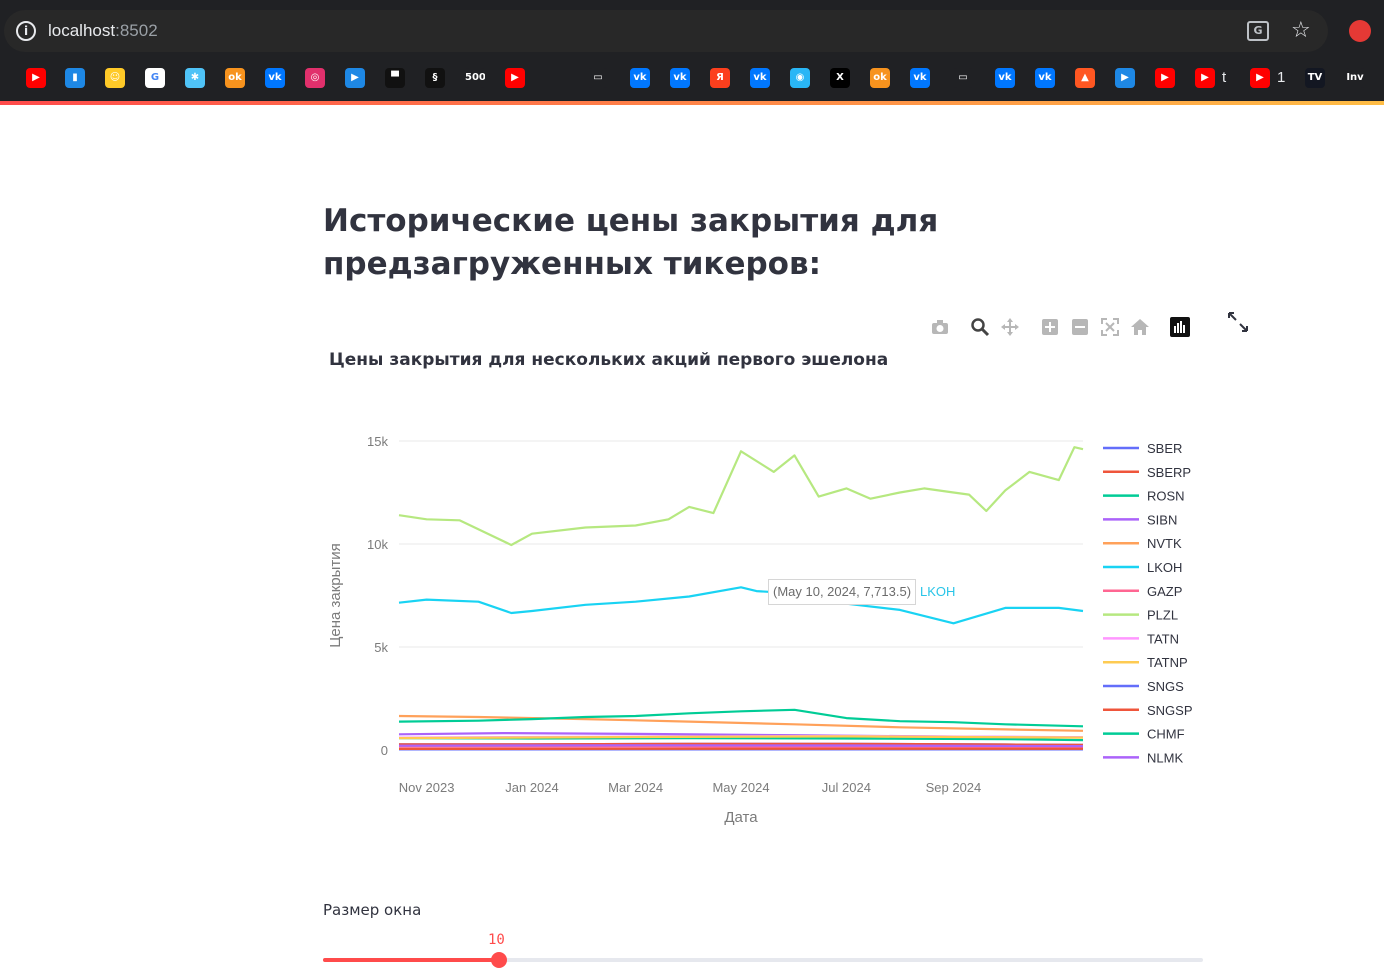 This screenshot has width=1384, height=973. I want to click on investing-icon: Inv, so click(1355, 78).